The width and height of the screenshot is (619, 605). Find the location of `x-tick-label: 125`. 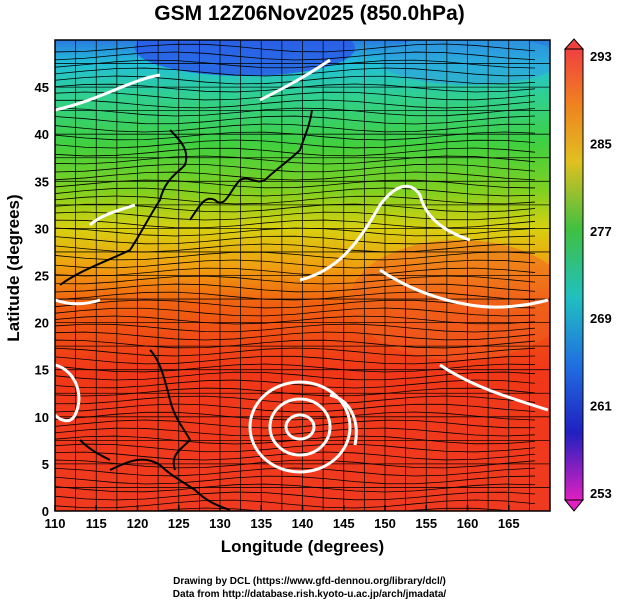

x-tick-label: 125 is located at coordinates (179, 523).